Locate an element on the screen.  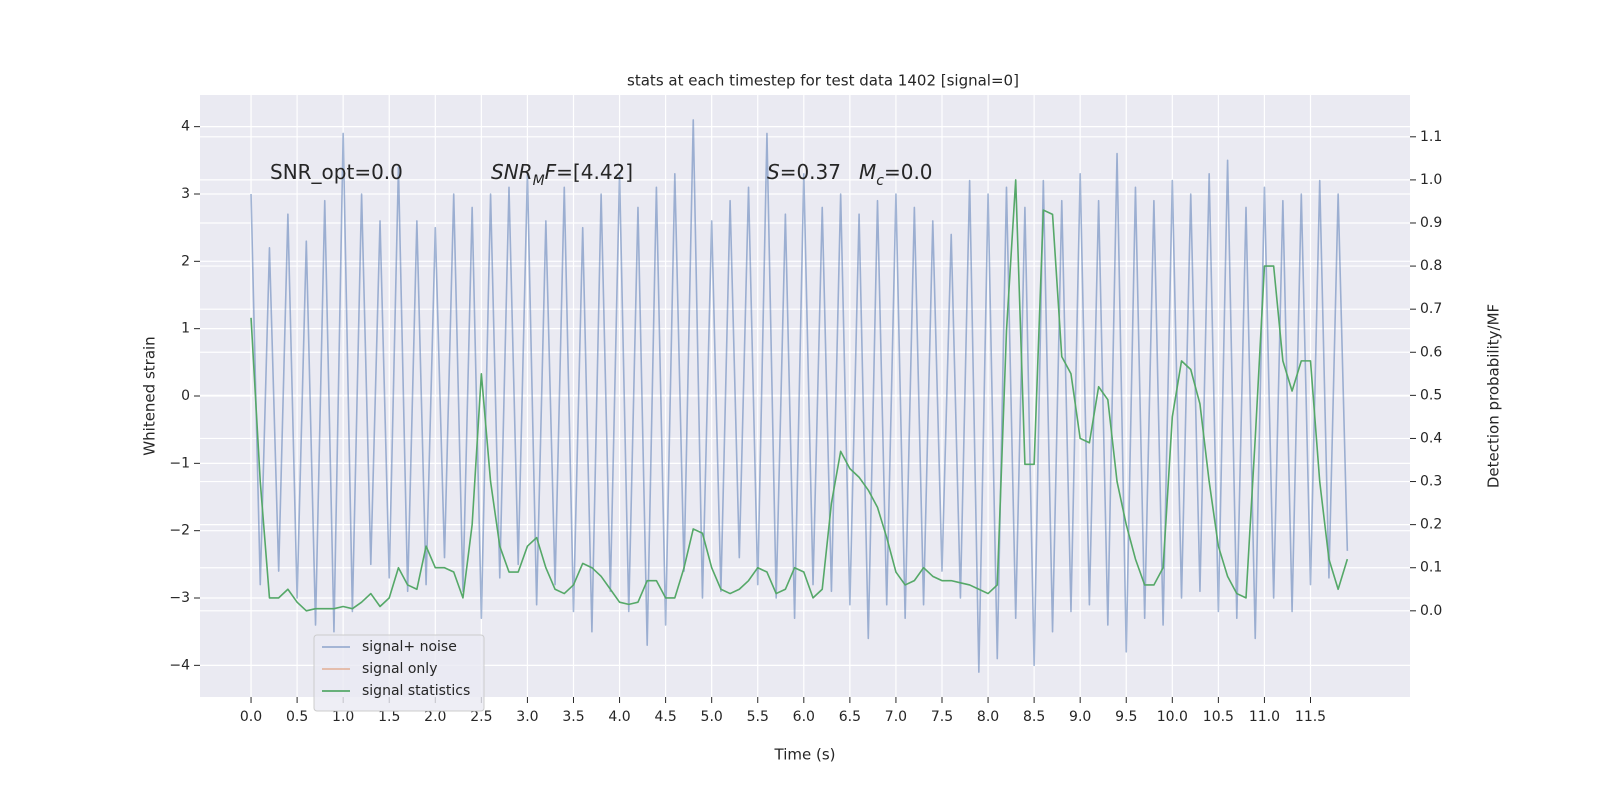
annotation-part: F is located at coordinates (551, 172).